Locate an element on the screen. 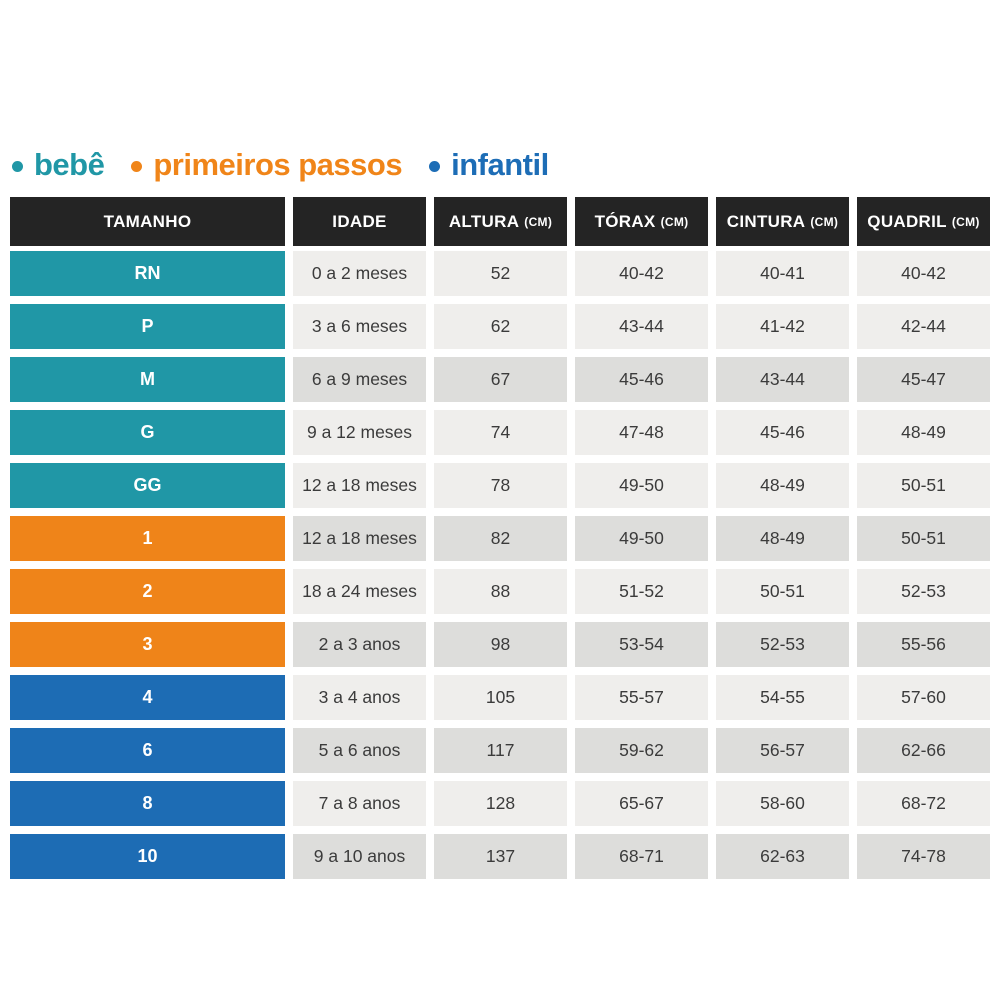  category-legend: bebê primeiros passos infantil is located at coordinates (501, 164).